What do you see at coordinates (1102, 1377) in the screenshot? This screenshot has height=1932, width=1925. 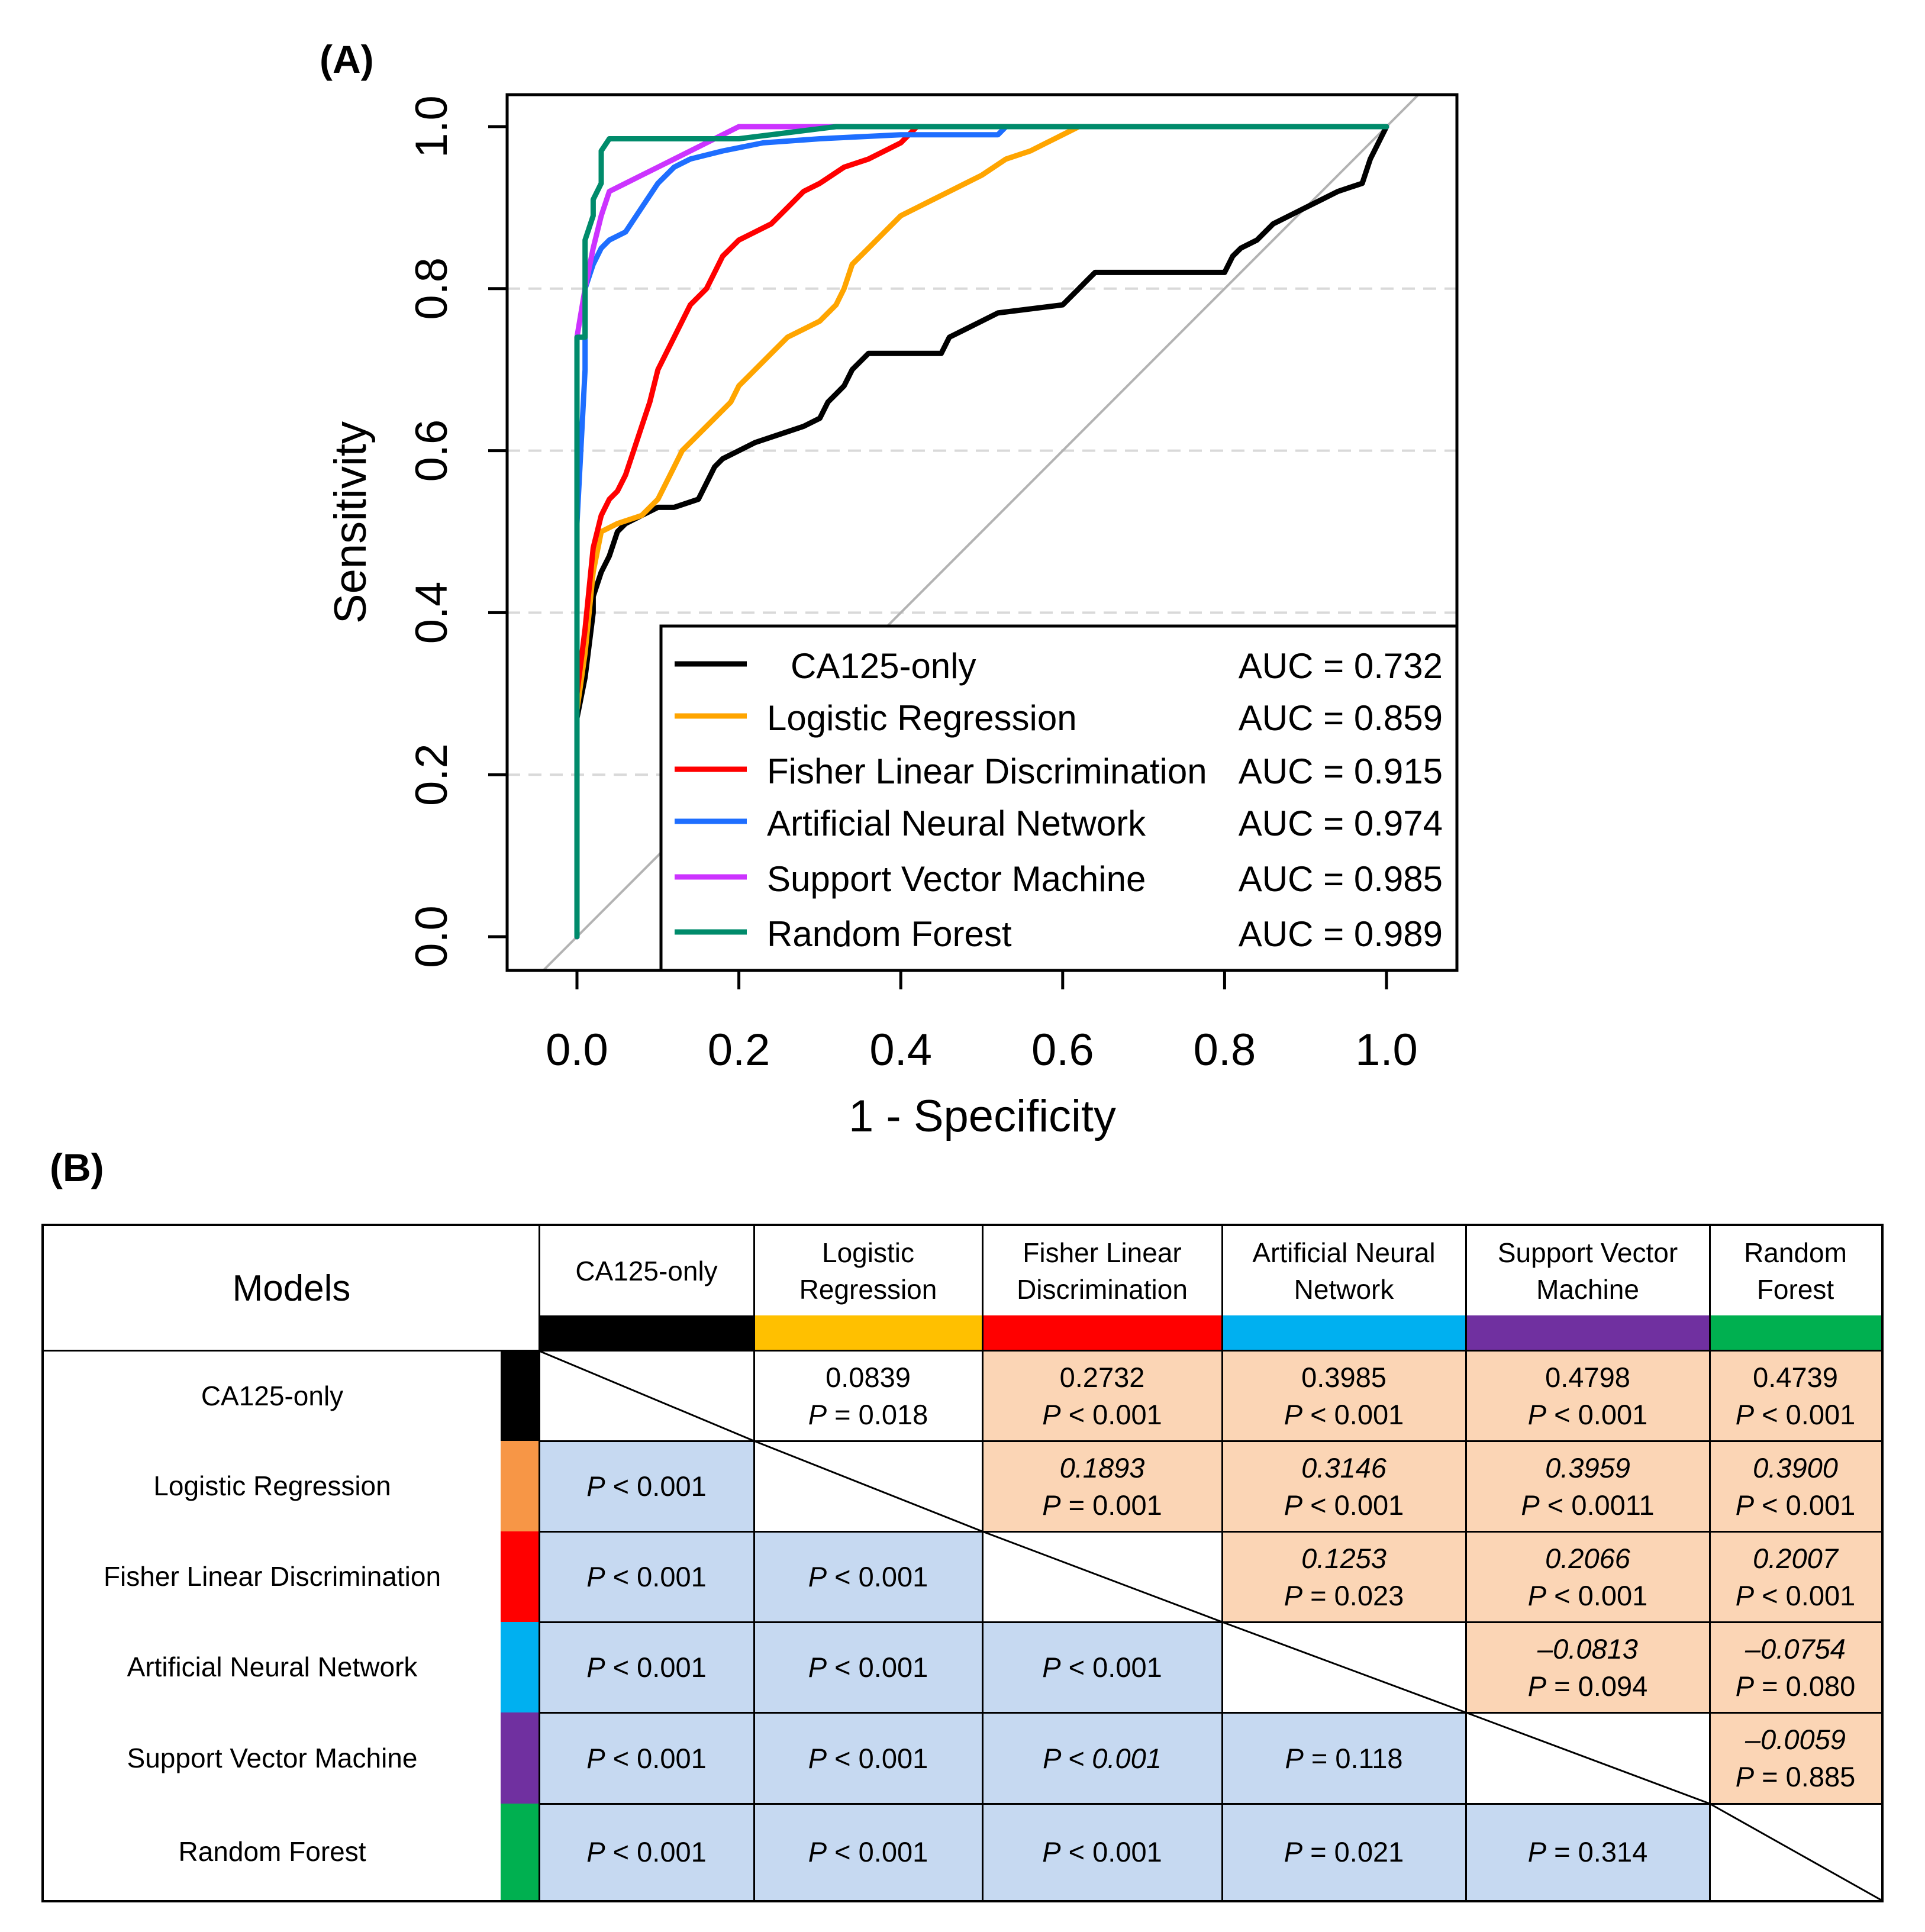 I see `coefficient-value: 0.2732` at bounding box center [1102, 1377].